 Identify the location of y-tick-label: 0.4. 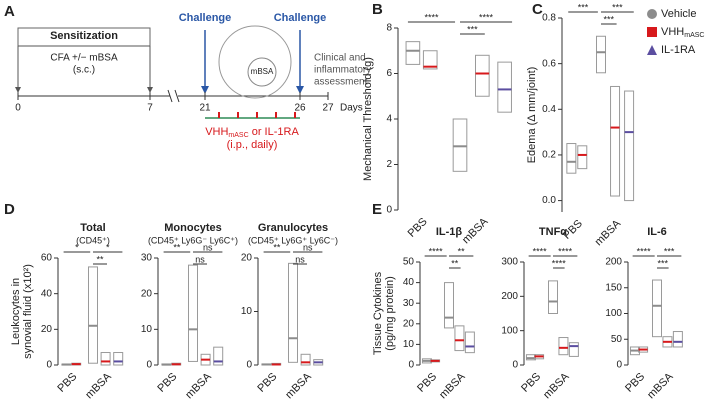
(549, 109).